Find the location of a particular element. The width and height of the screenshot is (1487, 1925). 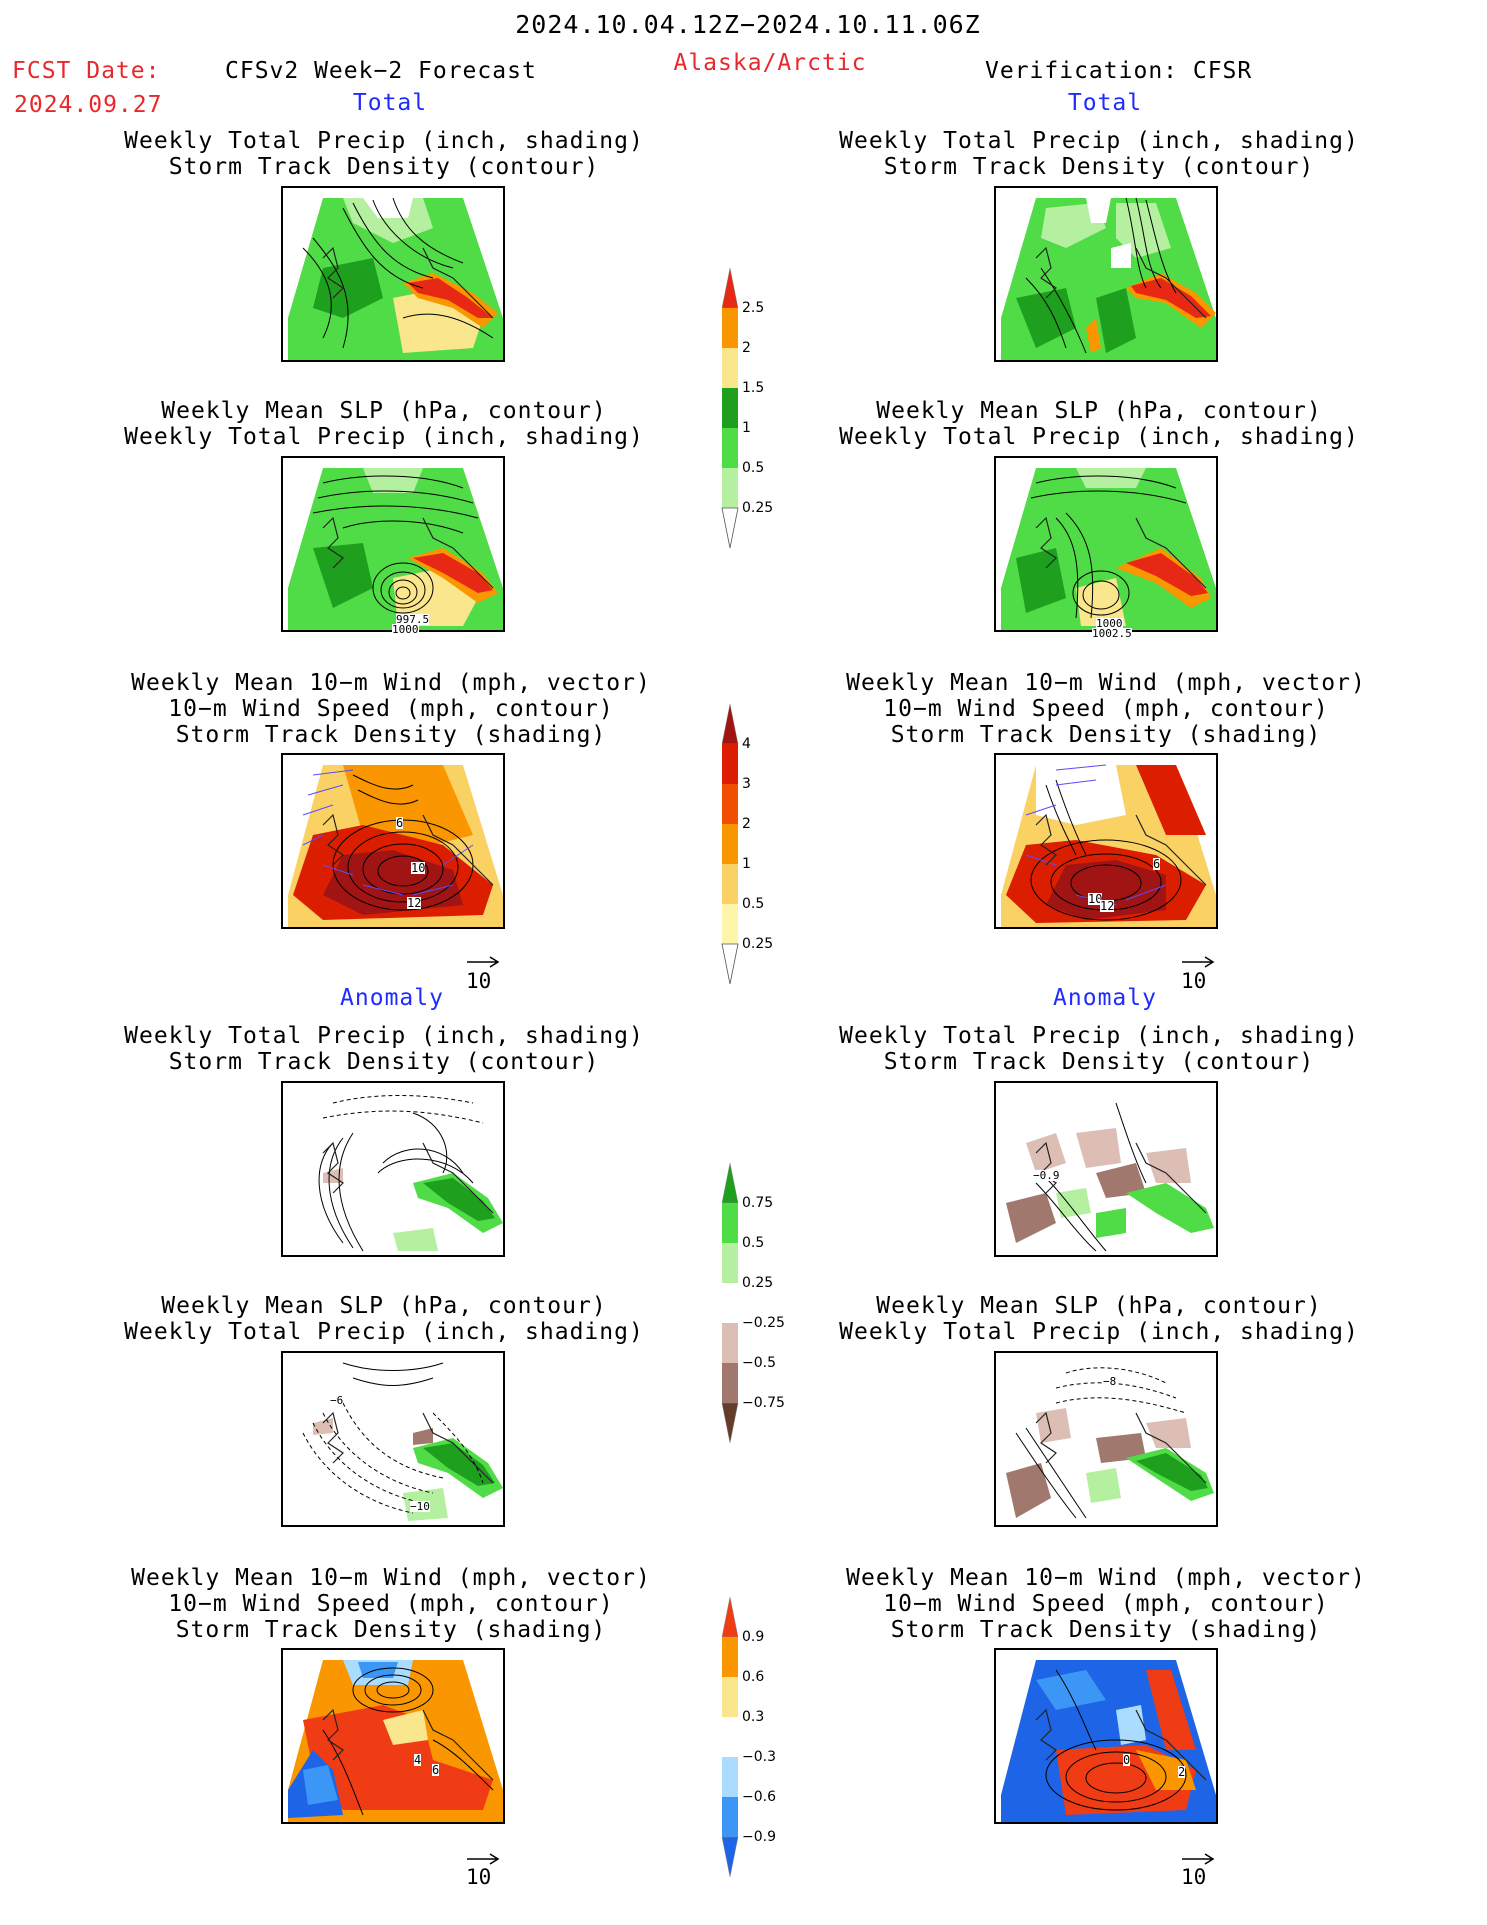

cbar-label: 3 is located at coordinates (746, 784).